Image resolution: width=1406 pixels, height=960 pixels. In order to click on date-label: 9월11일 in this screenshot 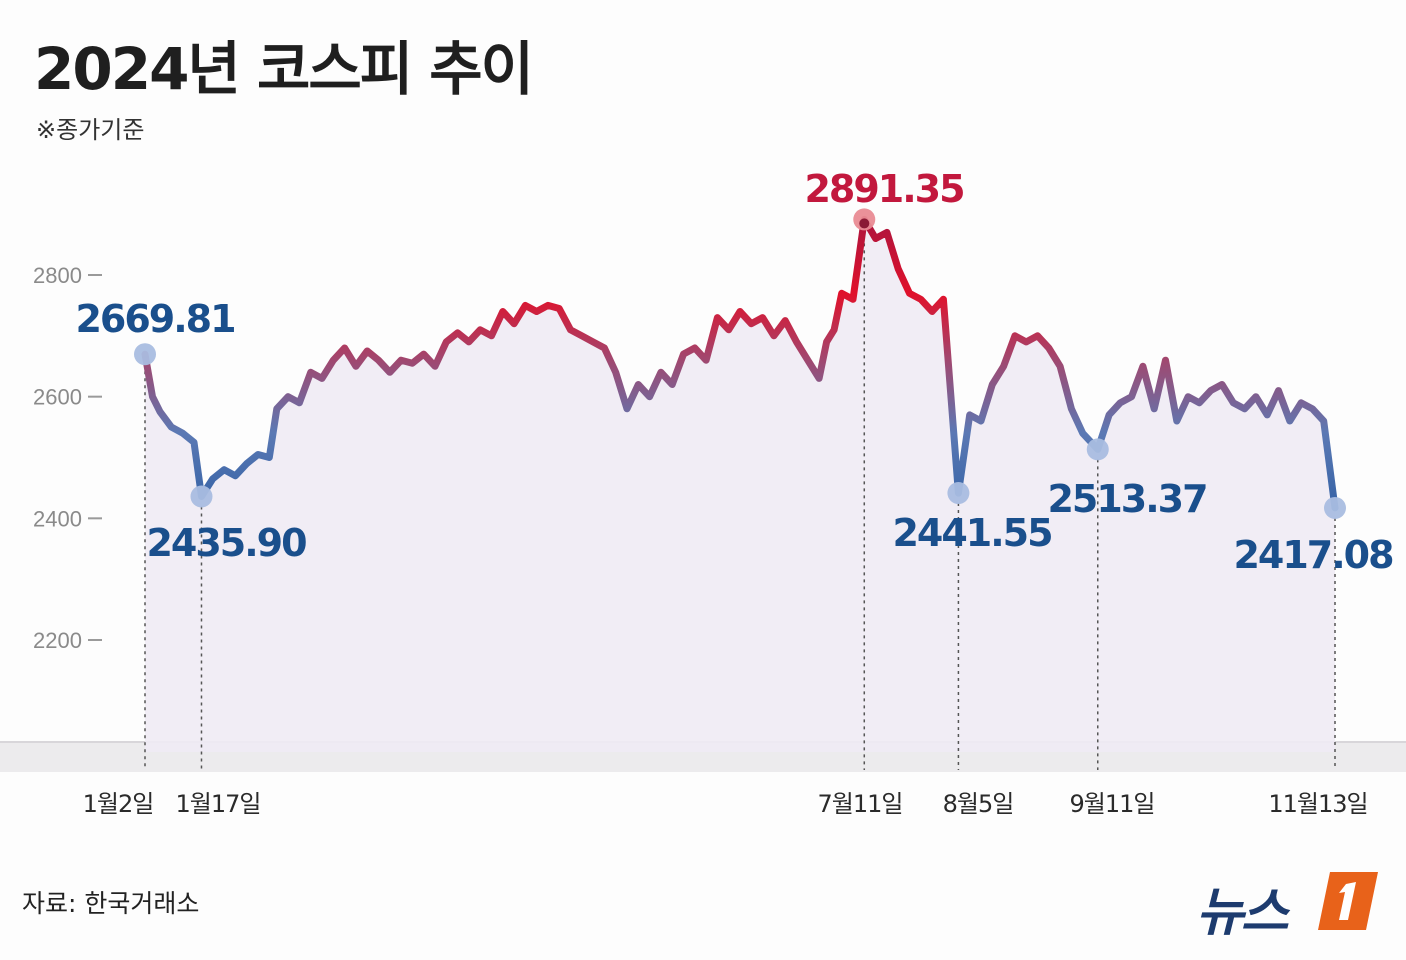, I will do `click(1112, 804)`.